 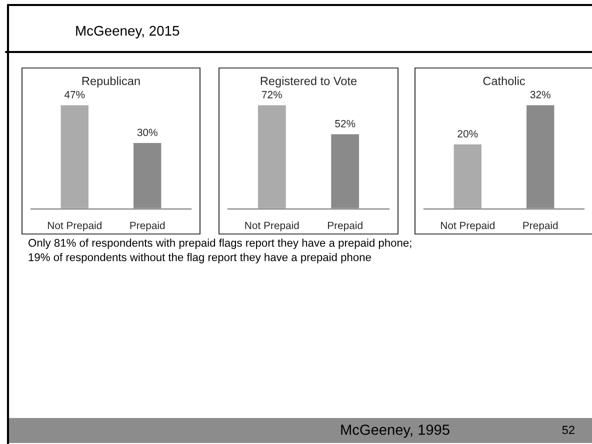 I want to click on data-label: 20%, so click(x=468, y=134).